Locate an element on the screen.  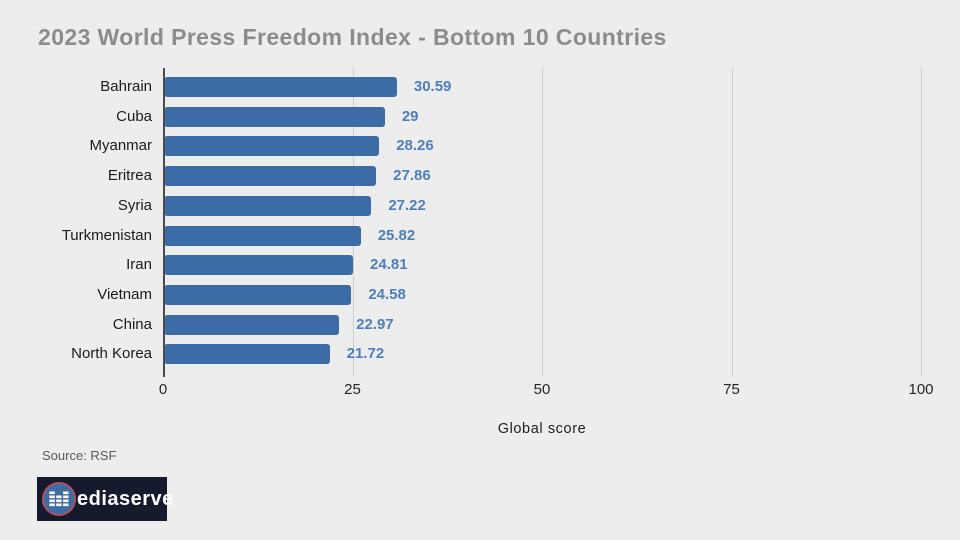
source-note: Source: RSF is located at coordinates (79, 455).